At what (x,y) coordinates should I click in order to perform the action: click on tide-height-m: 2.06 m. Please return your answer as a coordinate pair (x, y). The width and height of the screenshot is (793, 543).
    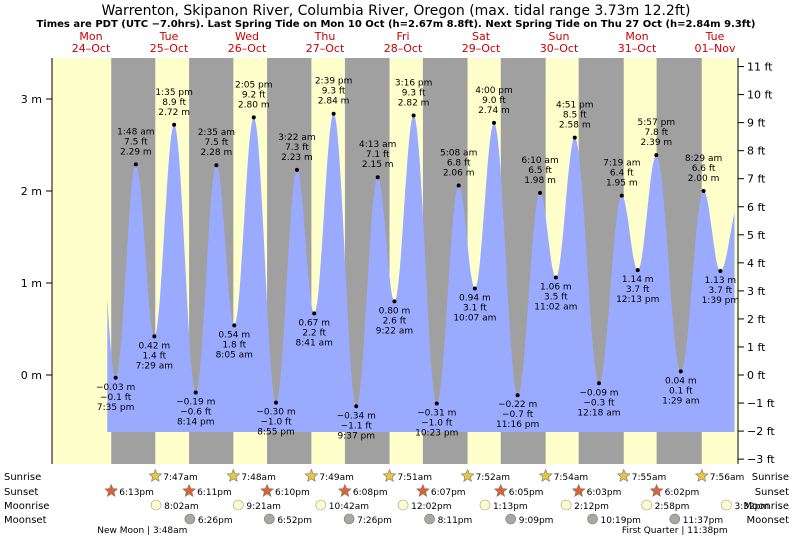
    Looking at the image, I should click on (459, 173).